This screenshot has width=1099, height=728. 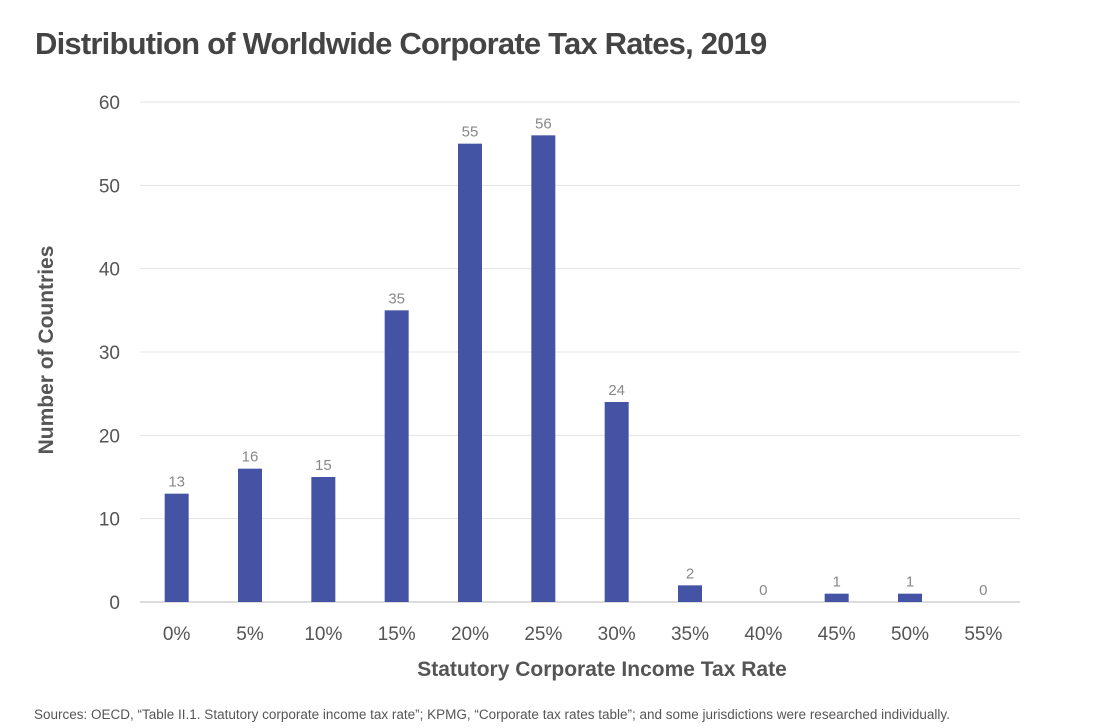 What do you see at coordinates (323, 539) in the screenshot?
I see `bar-10%` at bounding box center [323, 539].